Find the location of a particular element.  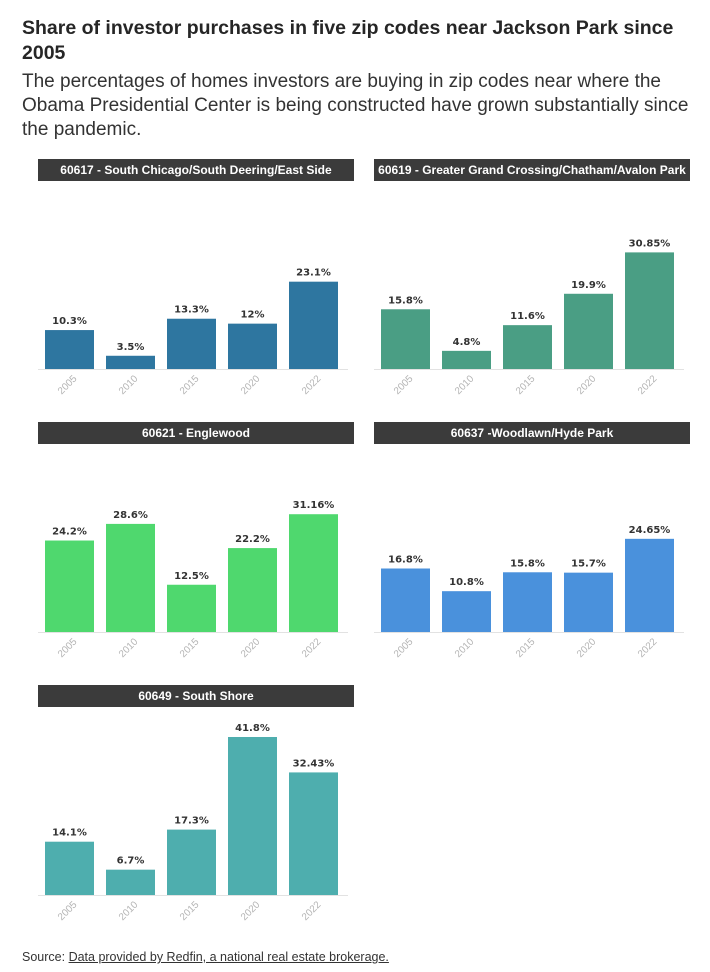

data-label-2020: 41.8% is located at coordinates (252, 728).